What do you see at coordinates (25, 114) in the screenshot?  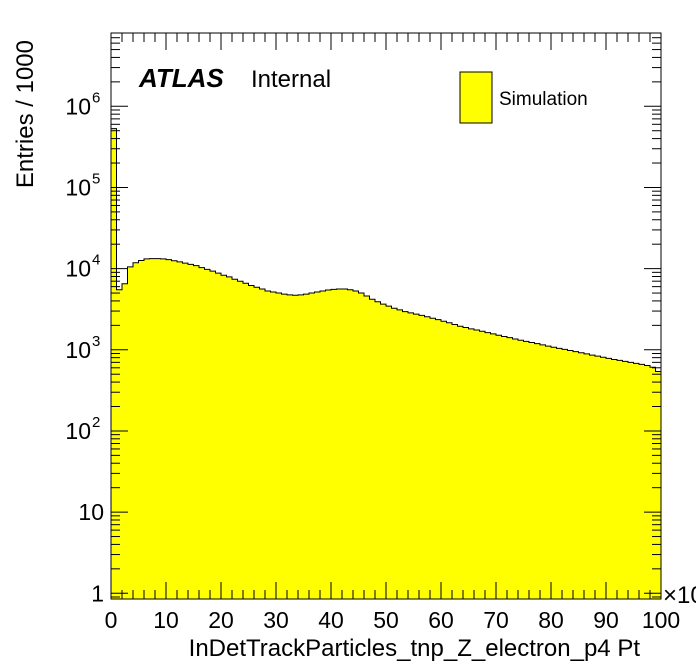 I see `y-axis-title: Entries / 1000` at bounding box center [25, 114].